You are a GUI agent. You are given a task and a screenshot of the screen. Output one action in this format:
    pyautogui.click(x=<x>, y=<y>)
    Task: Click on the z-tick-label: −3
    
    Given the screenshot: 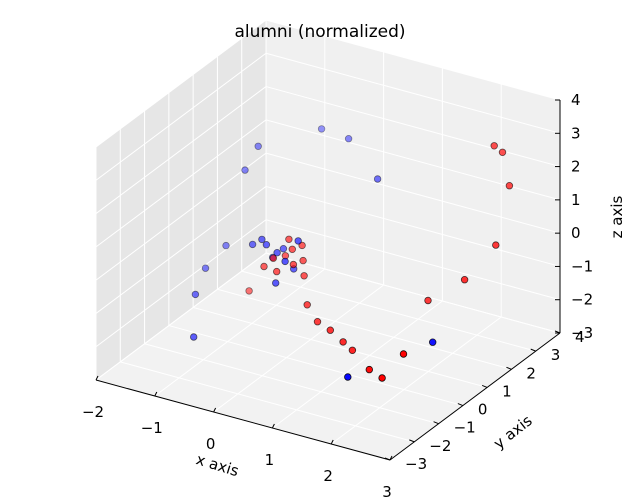 What is the action you would take?
    pyautogui.click(x=582, y=333)
    